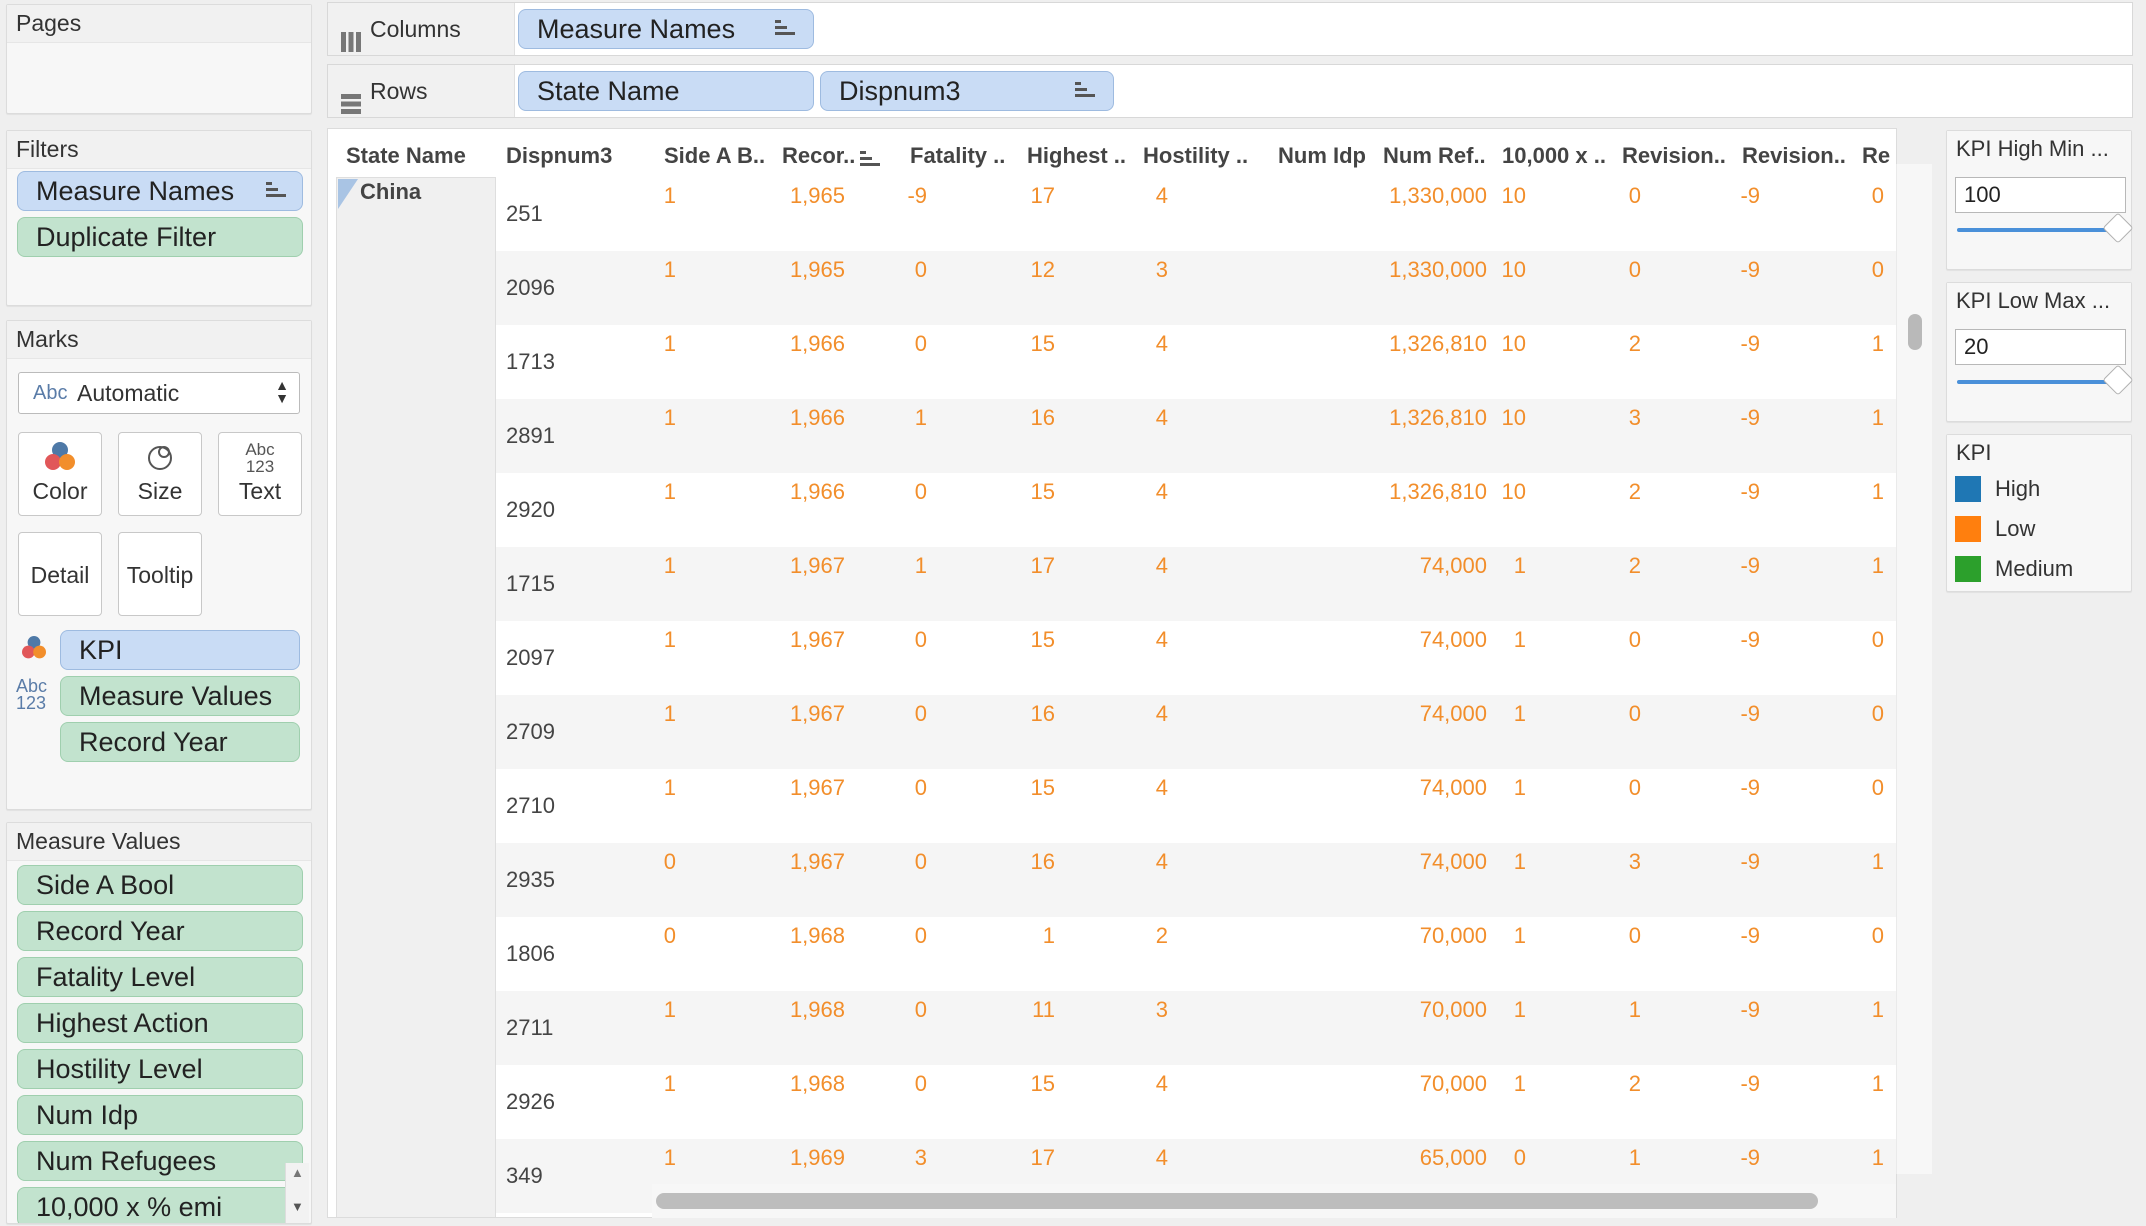 The image size is (2146, 1226). I want to click on col-header-hostility-level: Hostility .., so click(1196, 155).